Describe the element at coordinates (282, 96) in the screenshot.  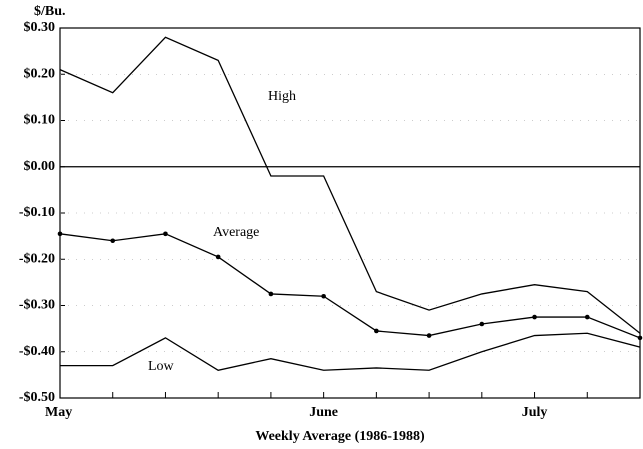
I see `series-label: High` at that location.